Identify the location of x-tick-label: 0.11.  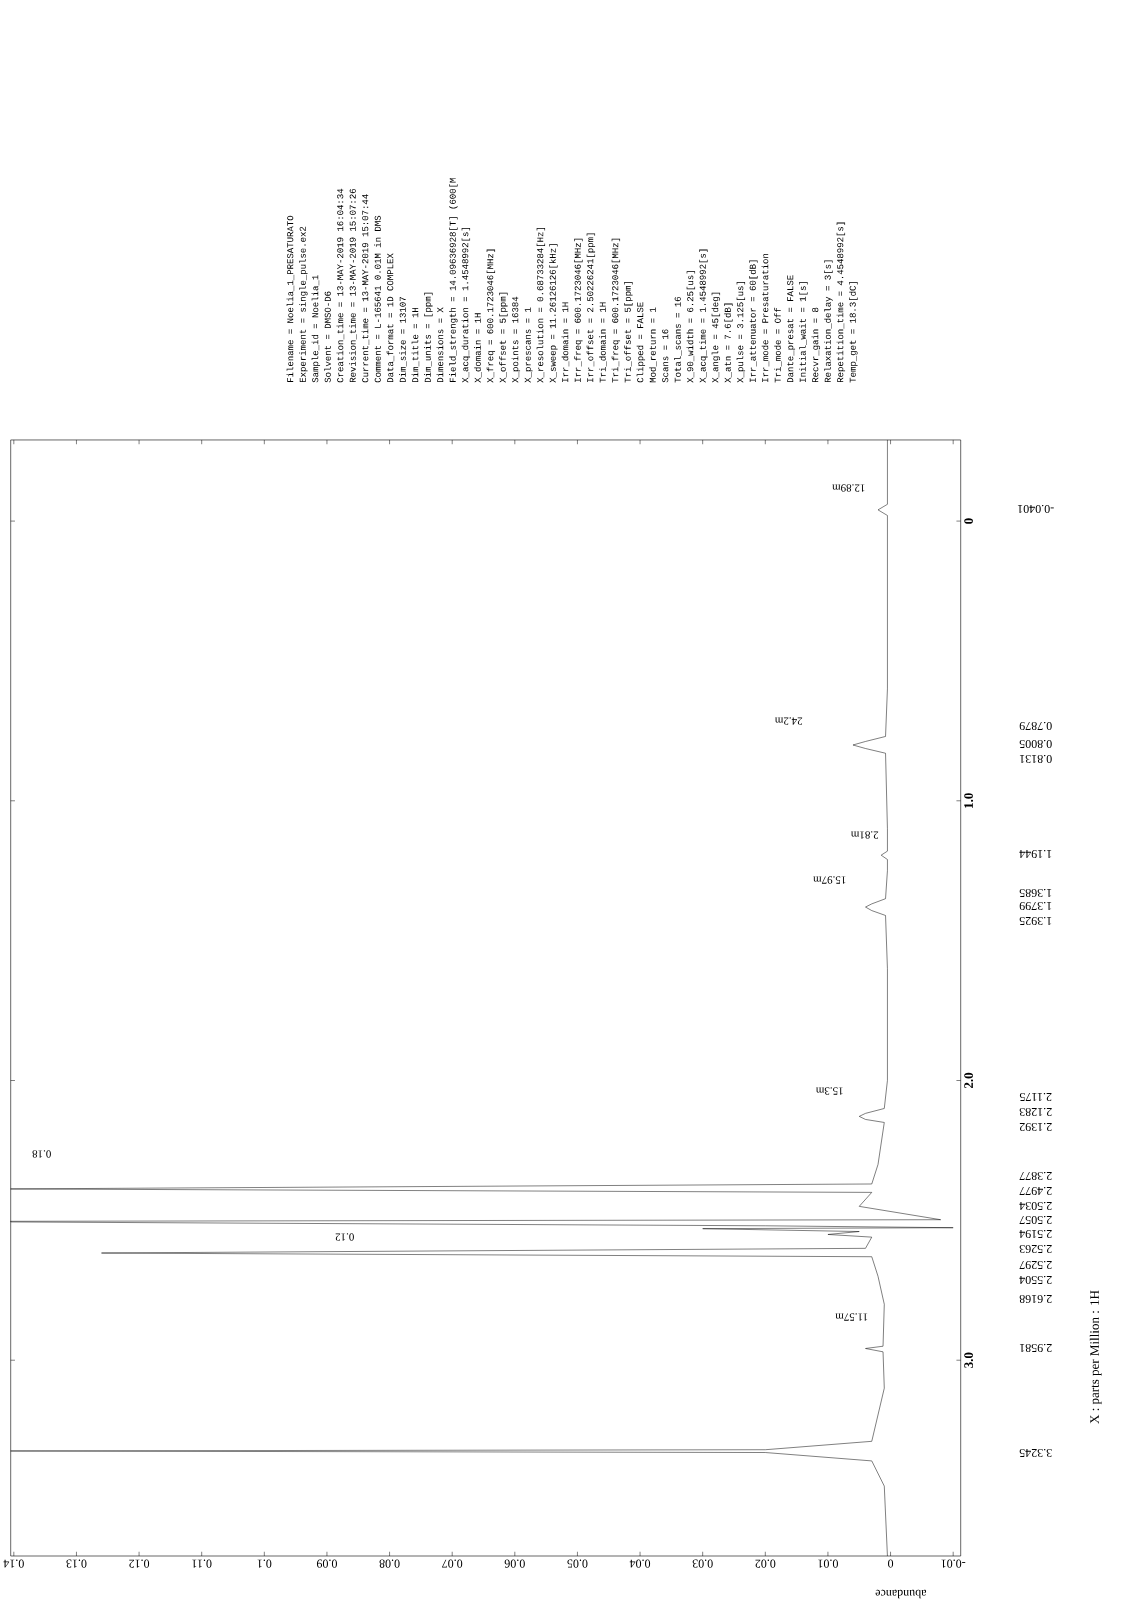
(202, 1563).